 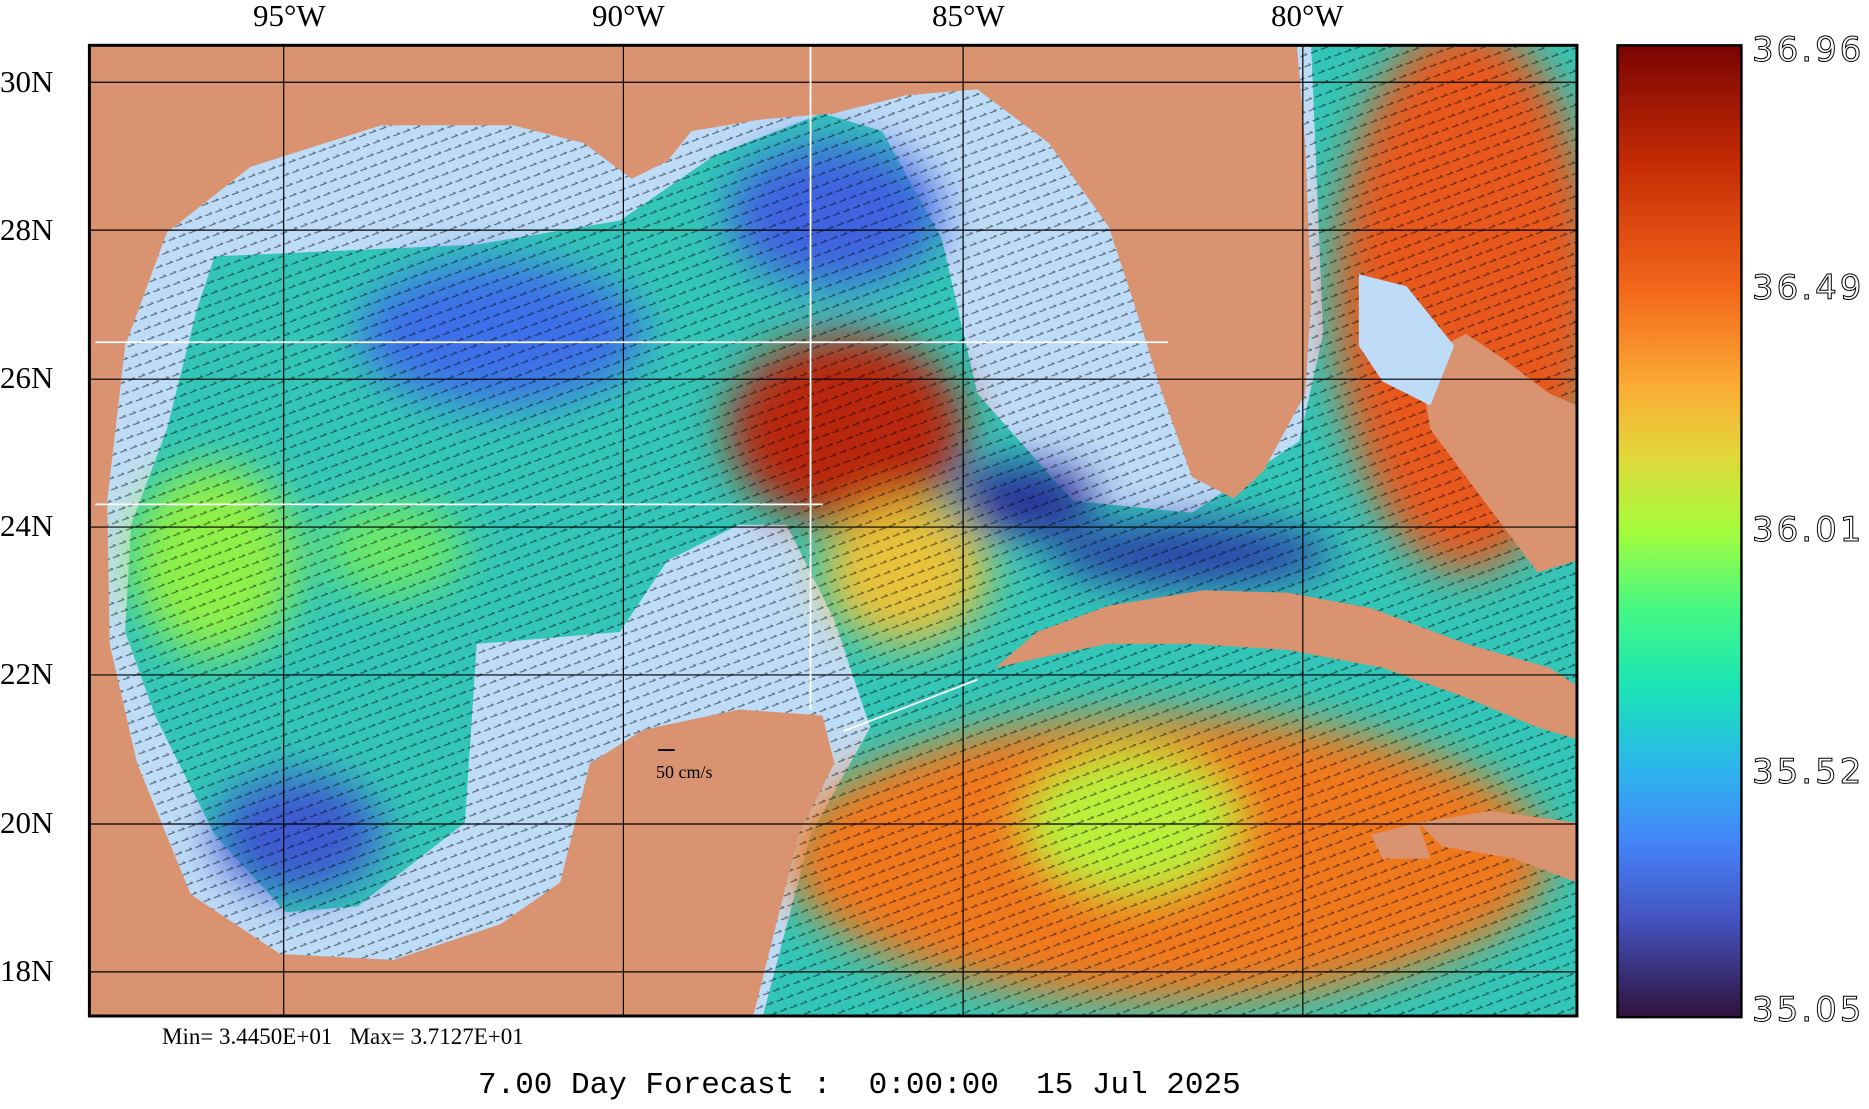 What do you see at coordinates (1808, 530) in the screenshot?
I see `colorbar-tick: 36.01` at bounding box center [1808, 530].